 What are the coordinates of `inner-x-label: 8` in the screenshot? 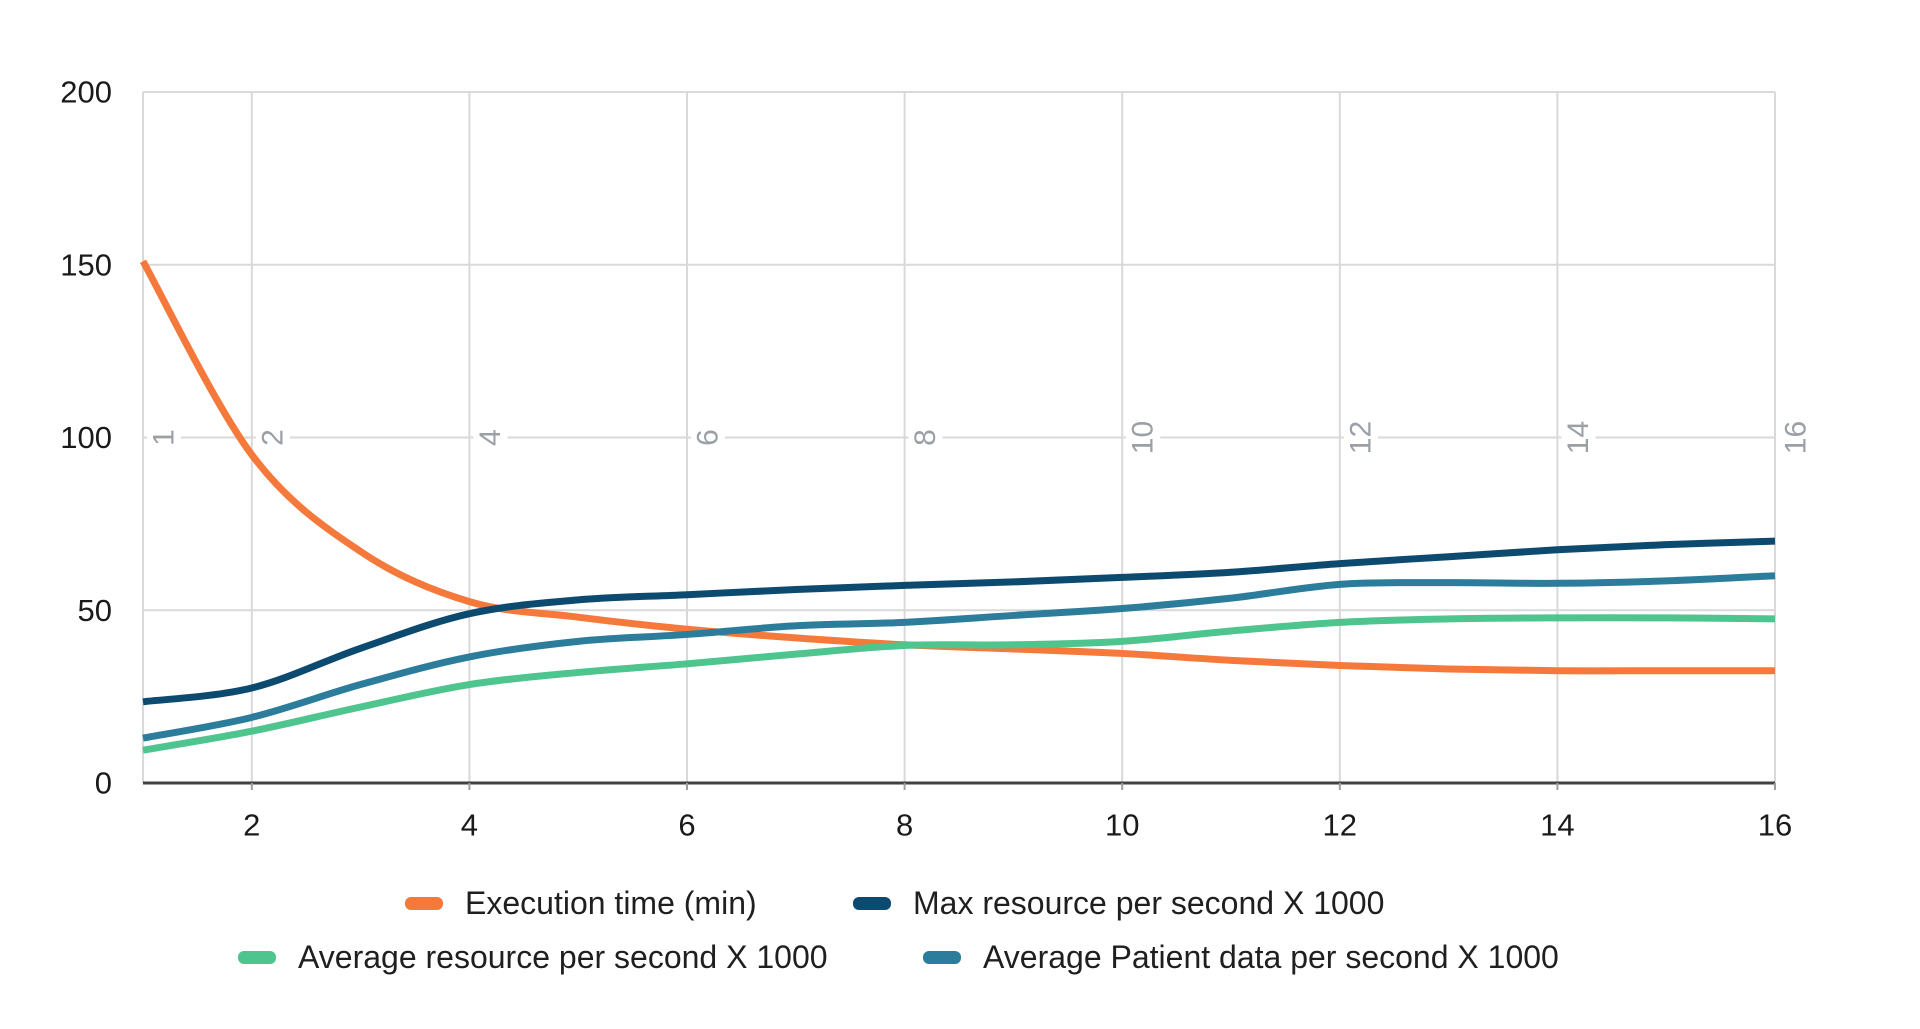 It's located at (925, 437).